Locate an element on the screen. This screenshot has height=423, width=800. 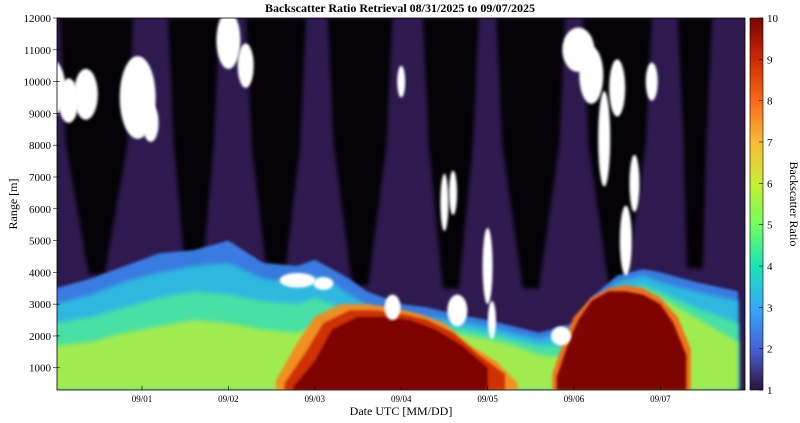
x-tick-label: 09/03 is located at coordinates (315, 399).